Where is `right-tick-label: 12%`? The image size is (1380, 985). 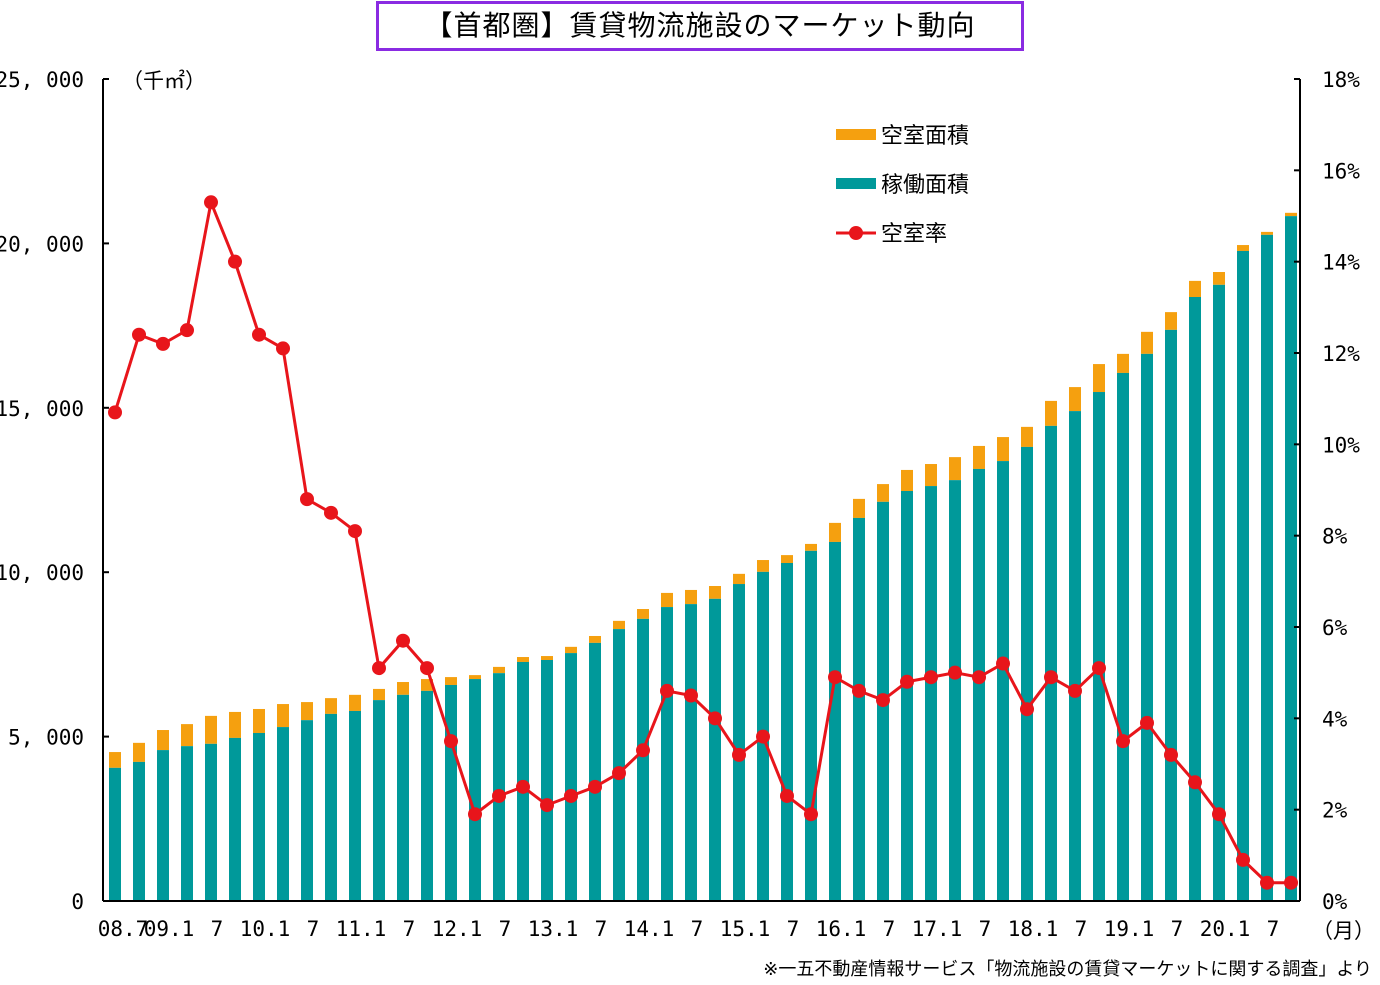 right-tick-label: 12% is located at coordinates (1341, 354).